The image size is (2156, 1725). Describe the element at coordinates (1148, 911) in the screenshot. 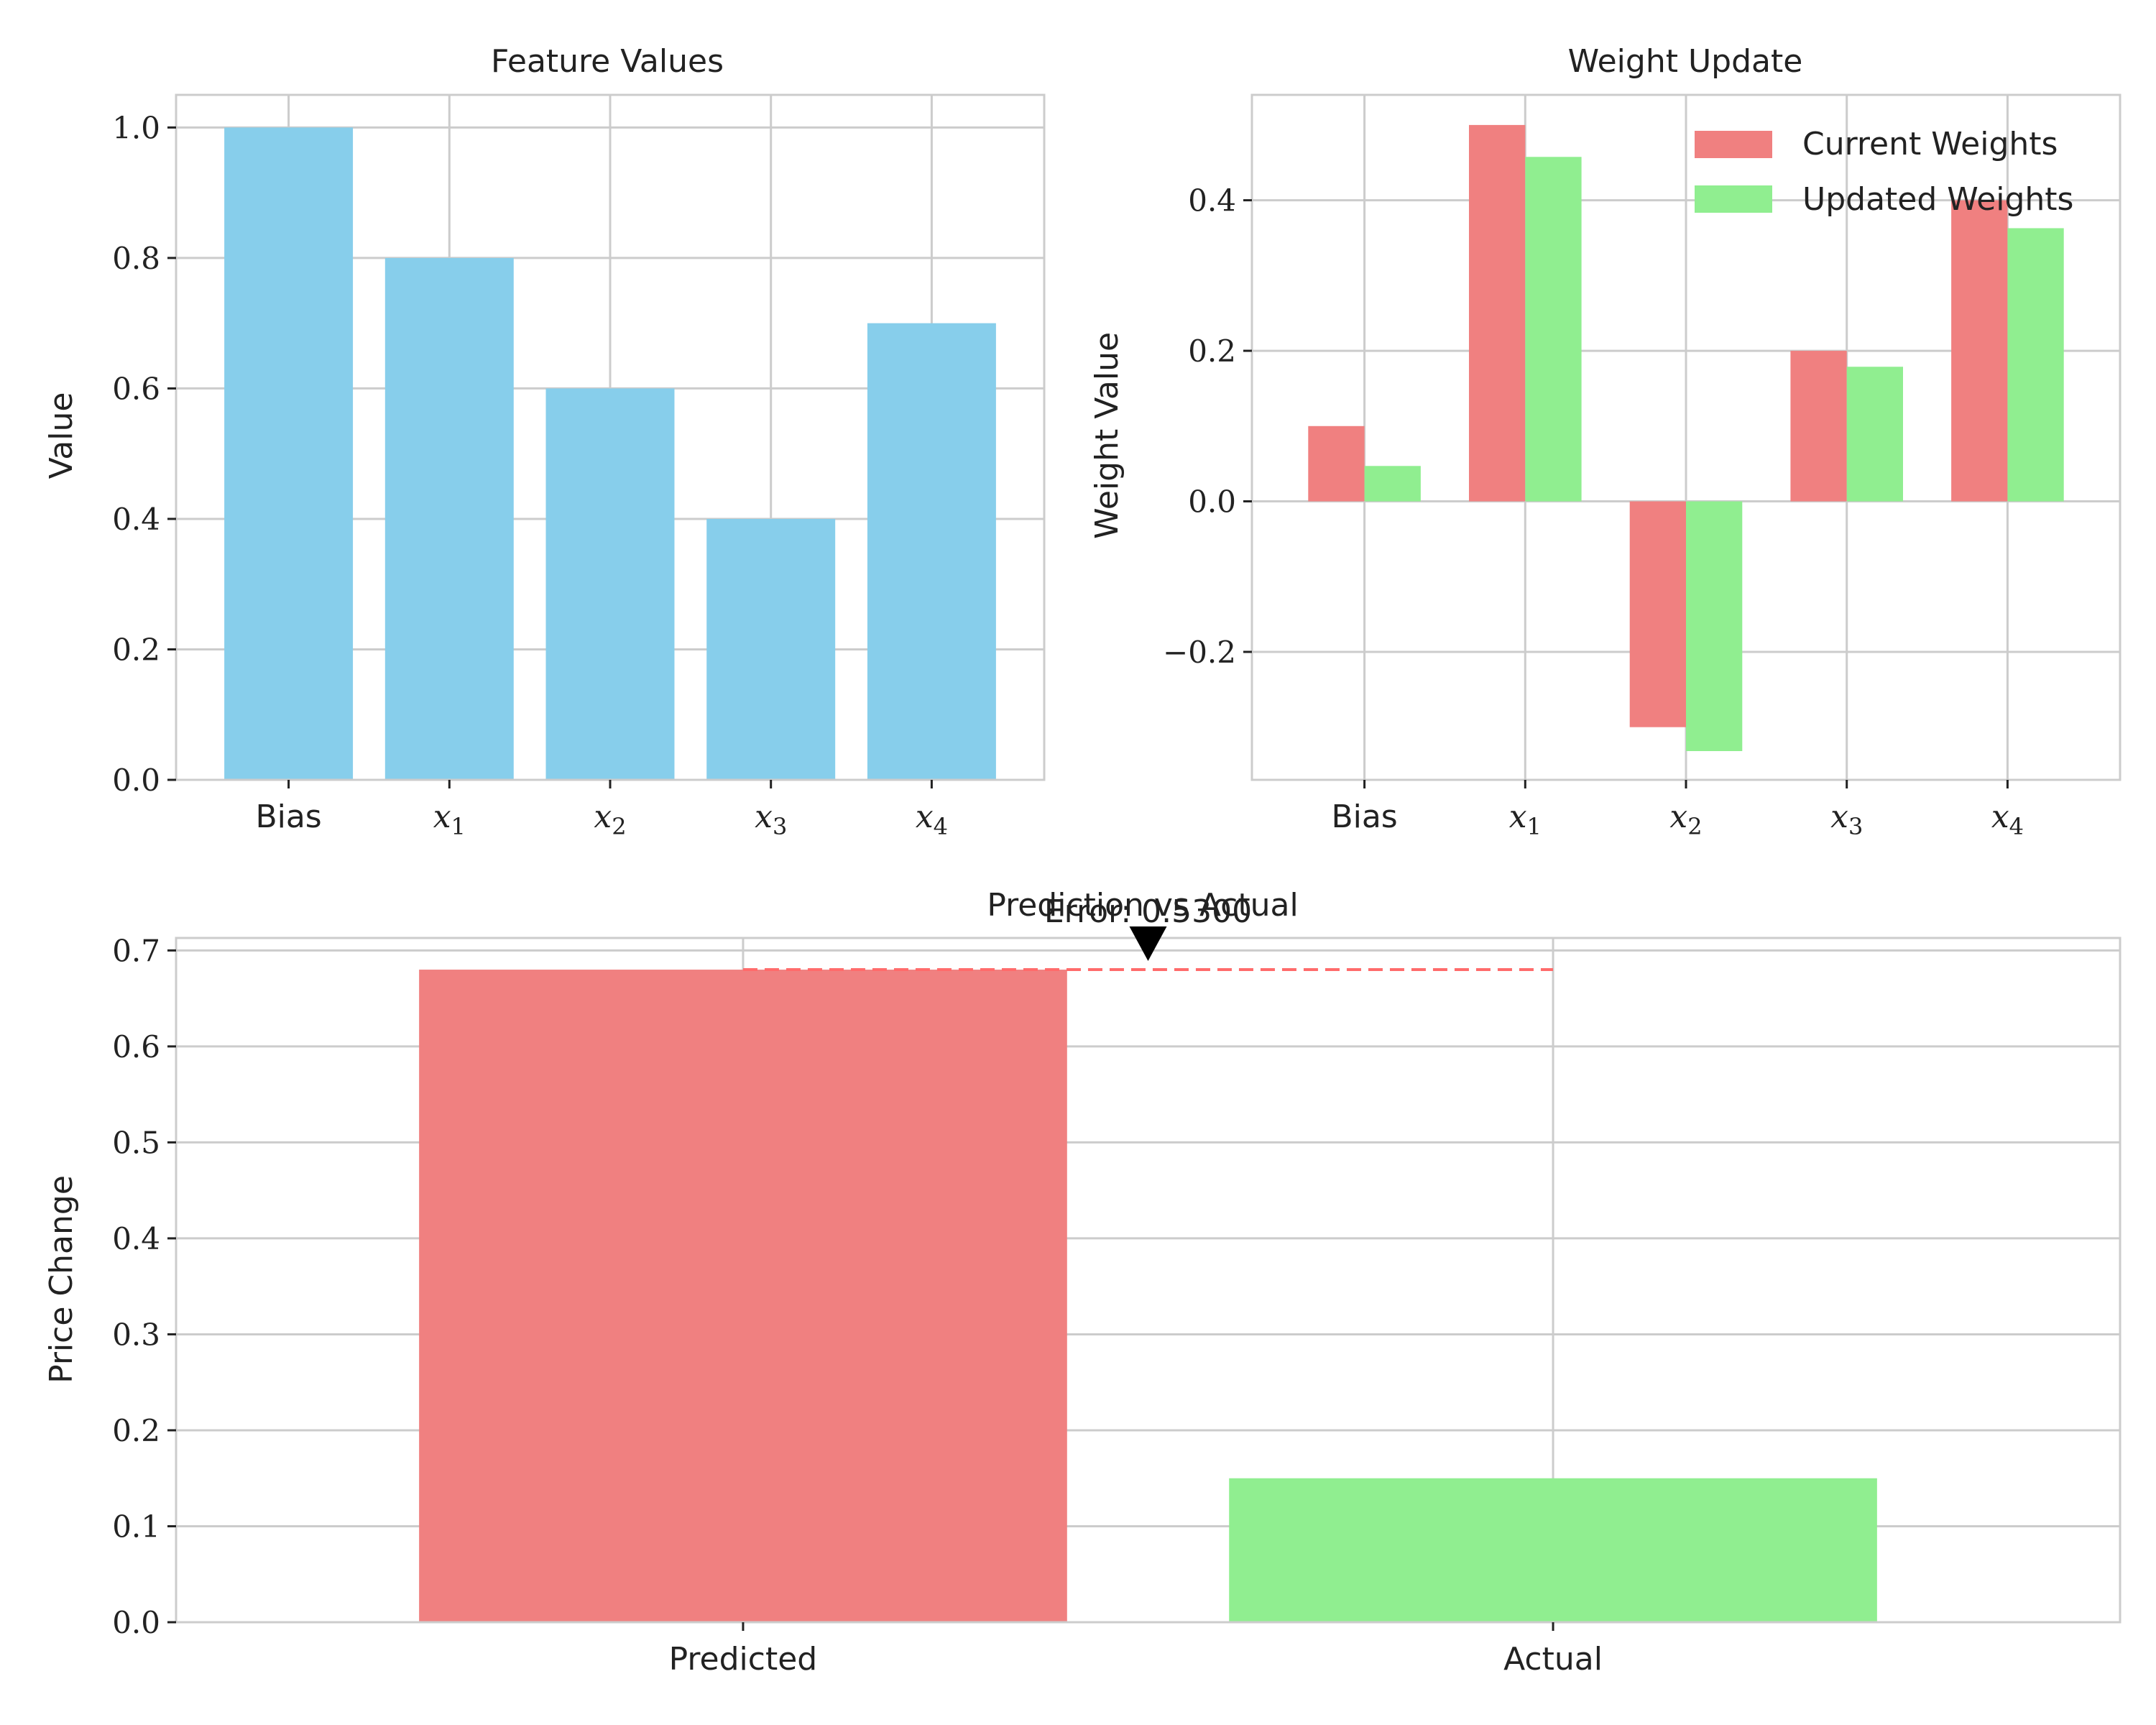

I see `error-annotation: Error: 0.5300` at that location.